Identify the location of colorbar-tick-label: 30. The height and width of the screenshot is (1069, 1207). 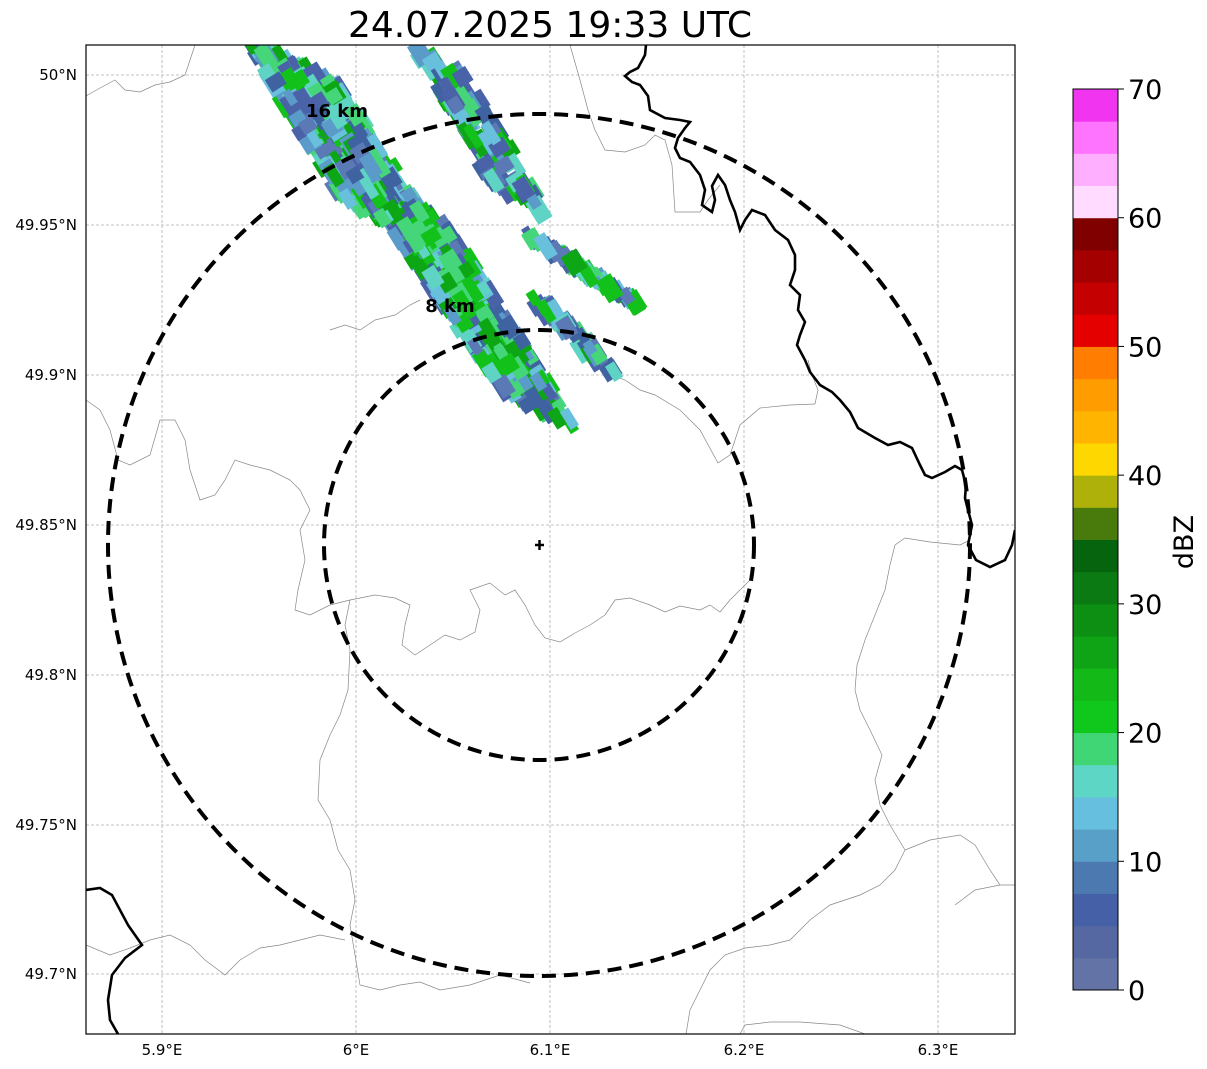
(1145, 605).